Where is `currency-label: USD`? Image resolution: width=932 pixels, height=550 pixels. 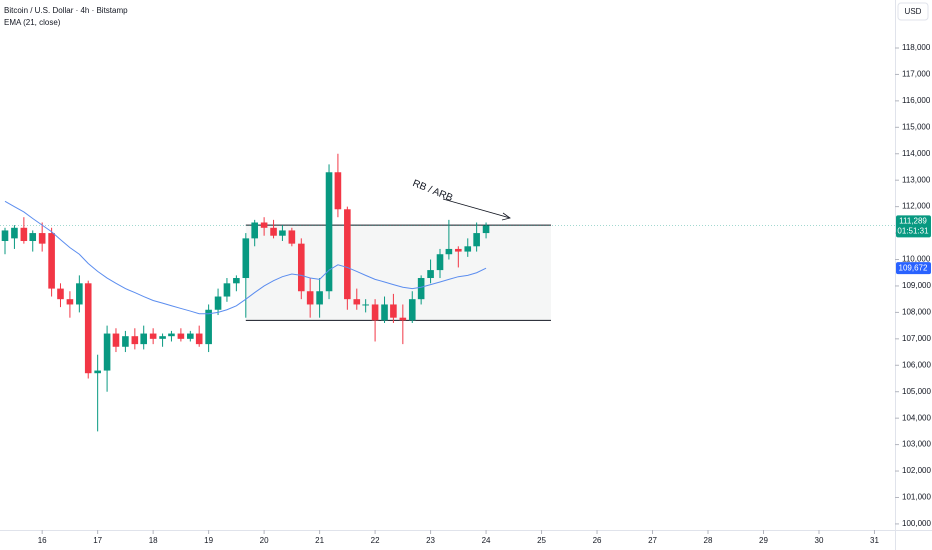
currency-label: USD is located at coordinates (913, 11).